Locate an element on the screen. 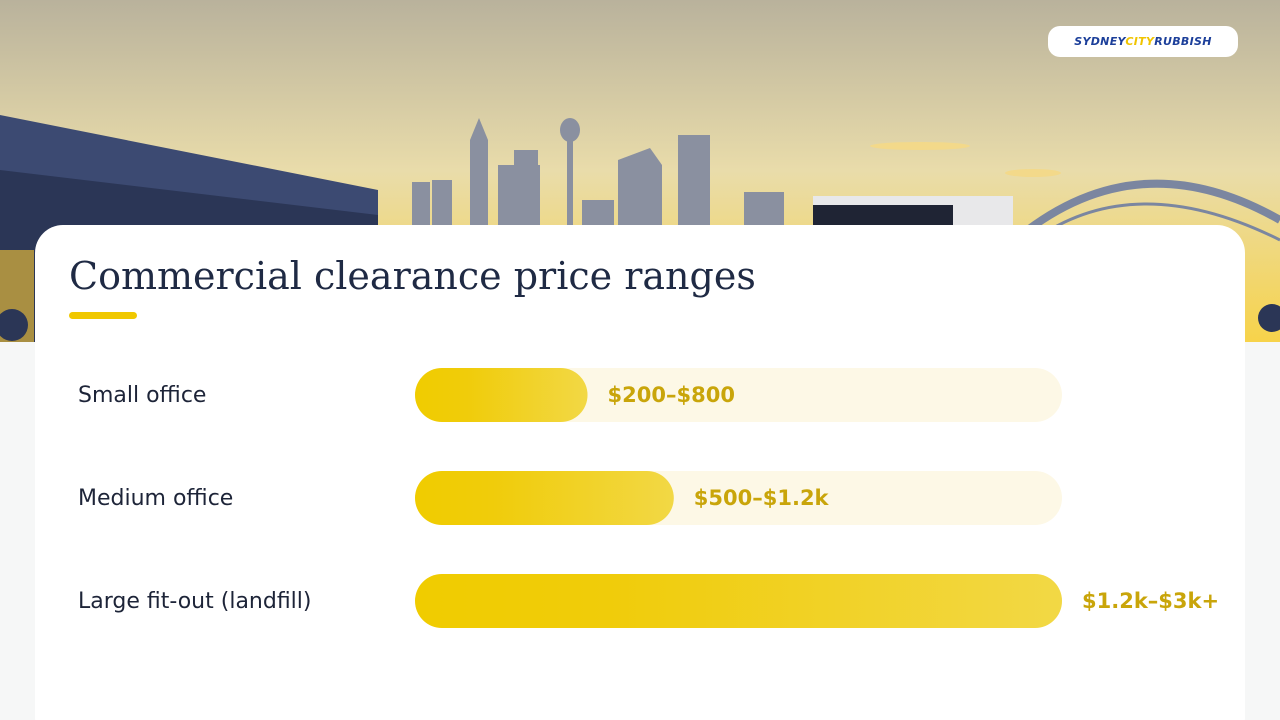 This screenshot has height=720, width=1280. value-label: $500–$1.2k is located at coordinates (762, 498).